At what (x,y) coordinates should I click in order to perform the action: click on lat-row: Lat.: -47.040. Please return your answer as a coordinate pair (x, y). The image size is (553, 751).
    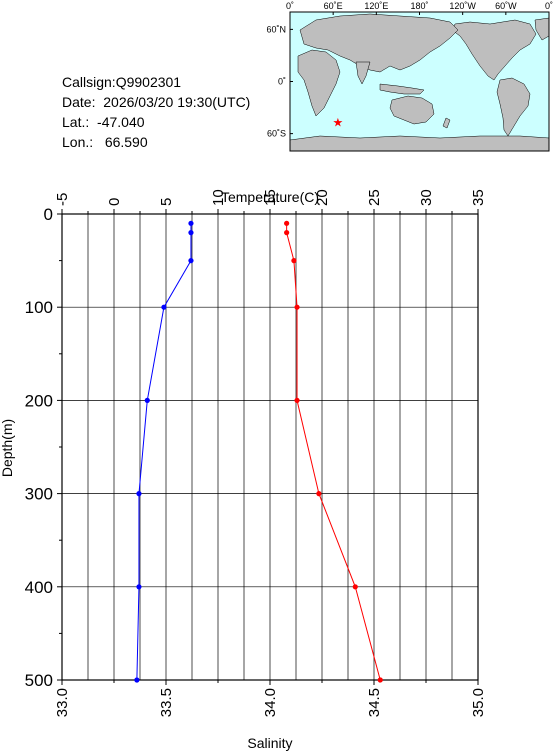
    Looking at the image, I should click on (156, 122).